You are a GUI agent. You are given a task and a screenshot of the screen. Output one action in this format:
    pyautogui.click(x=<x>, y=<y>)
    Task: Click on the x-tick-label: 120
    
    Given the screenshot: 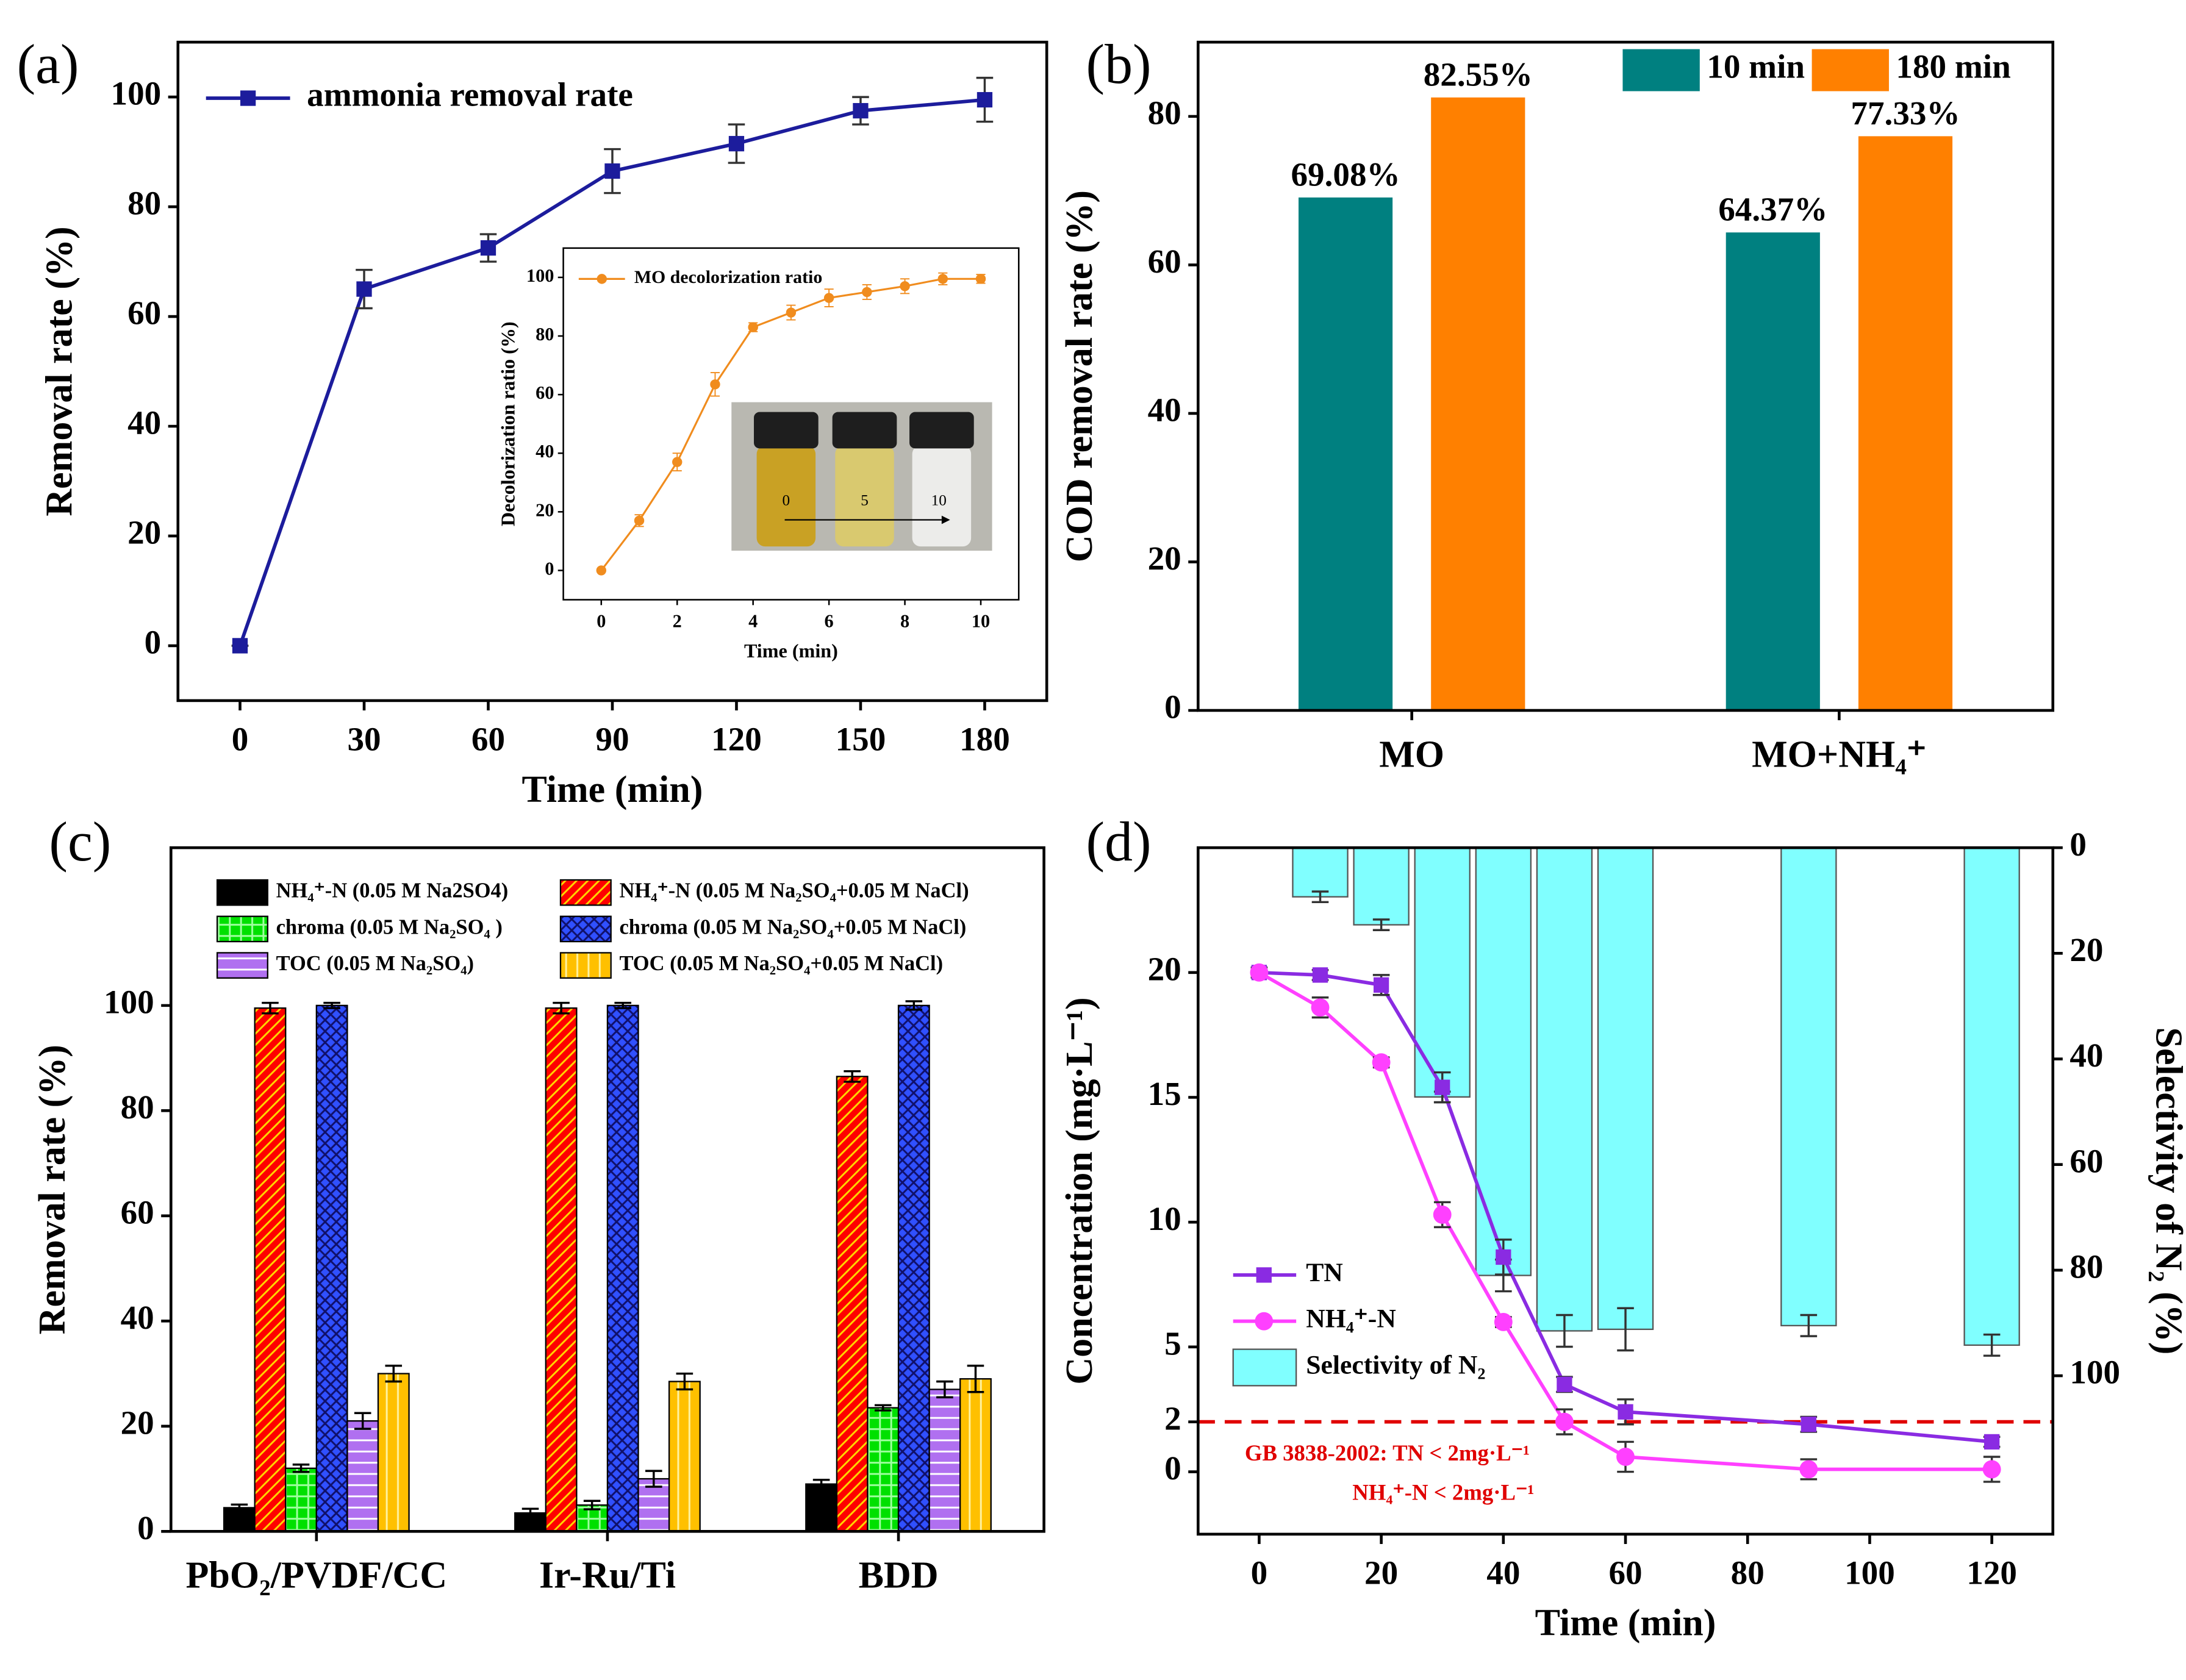 What is the action you would take?
    pyautogui.click(x=1991, y=1572)
    